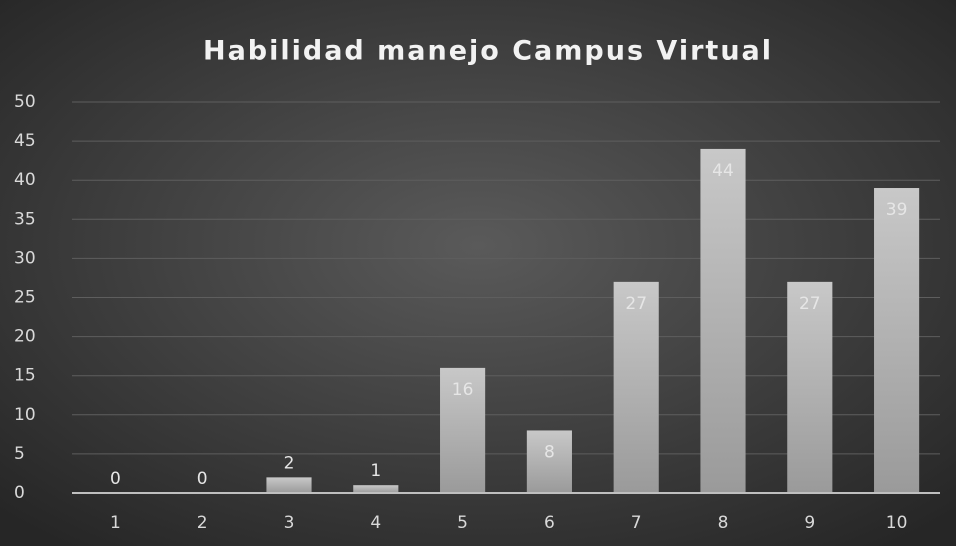 The height and width of the screenshot is (546, 956). Describe the element at coordinates (897, 523) in the screenshot. I see `x-tick-label: 10` at that location.